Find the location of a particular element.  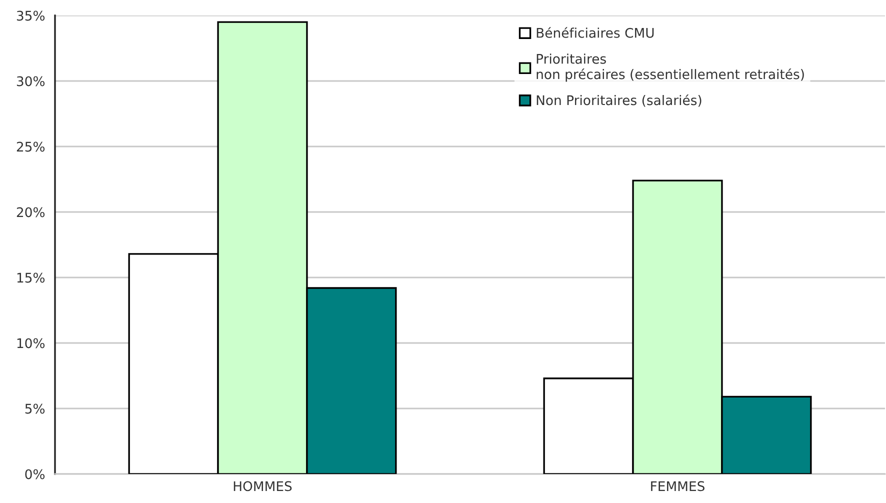

y-tick-label: 5% is located at coordinates (35, 409).